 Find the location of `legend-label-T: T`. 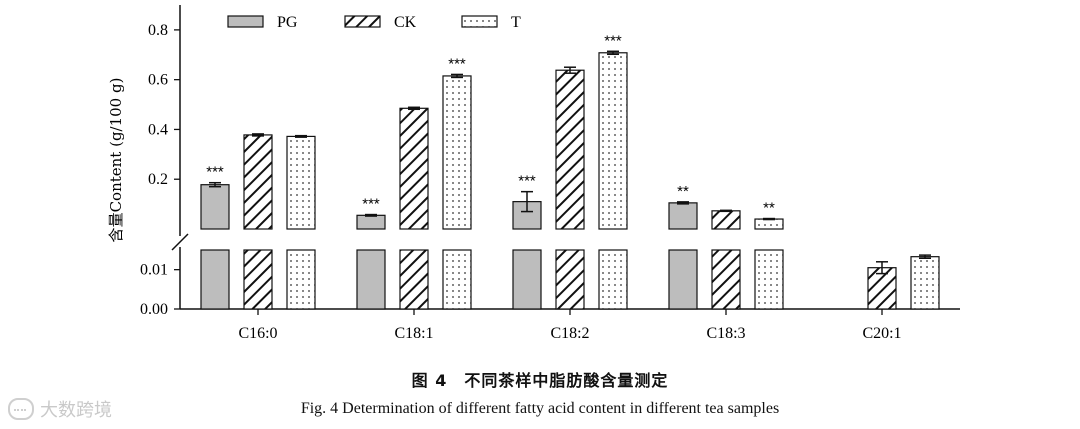

legend-label-T: T is located at coordinates (516, 22).